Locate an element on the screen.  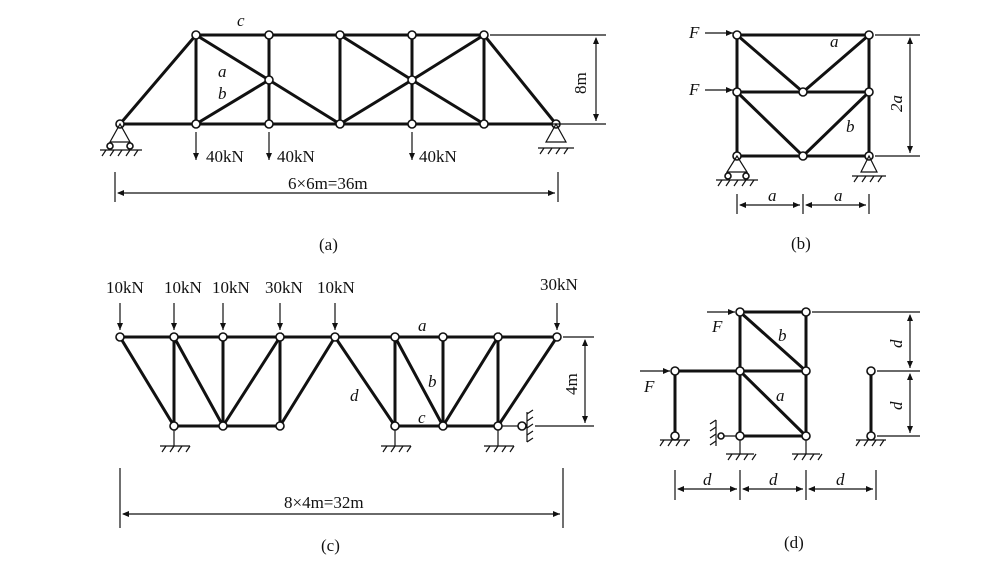
truss-c-height-dimension: 4m is located at coordinates (564, 381).